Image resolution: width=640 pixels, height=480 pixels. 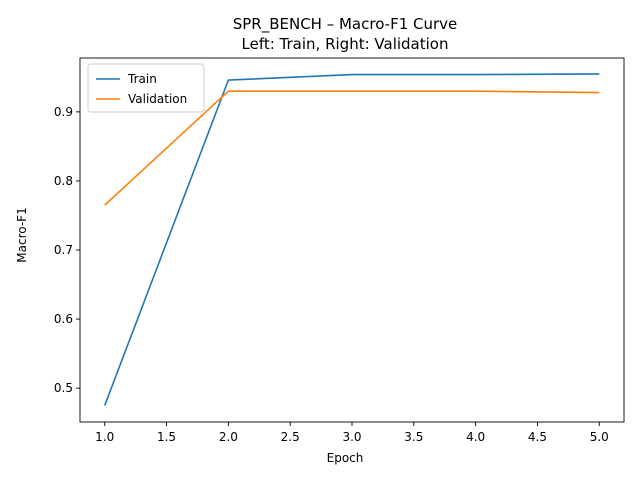 What do you see at coordinates (345, 44) in the screenshot?
I see `chart-subtitle: Left: Train, Right: Validation` at bounding box center [345, 44].